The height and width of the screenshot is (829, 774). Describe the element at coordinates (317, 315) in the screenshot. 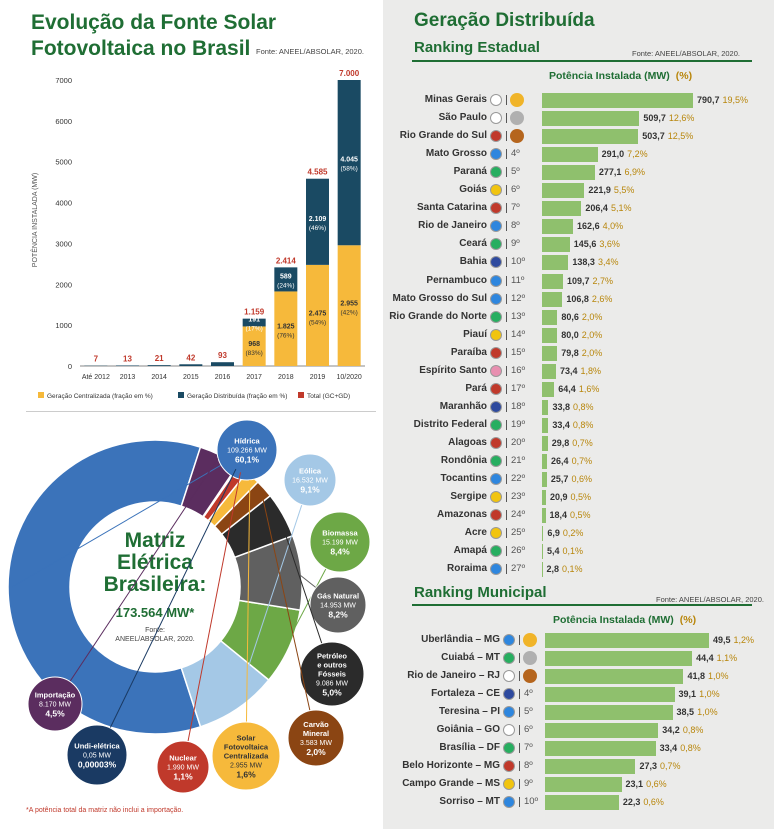

I see `bar-centralized` at that location.